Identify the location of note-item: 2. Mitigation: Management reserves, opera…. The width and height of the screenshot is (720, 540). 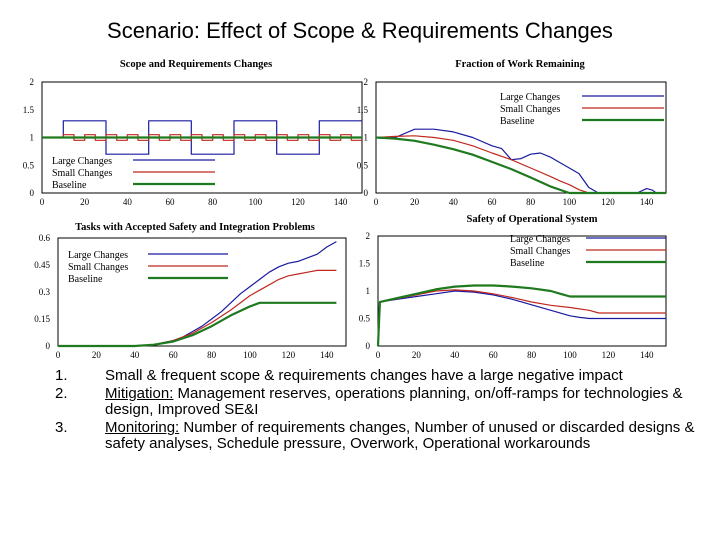
(375, 402).